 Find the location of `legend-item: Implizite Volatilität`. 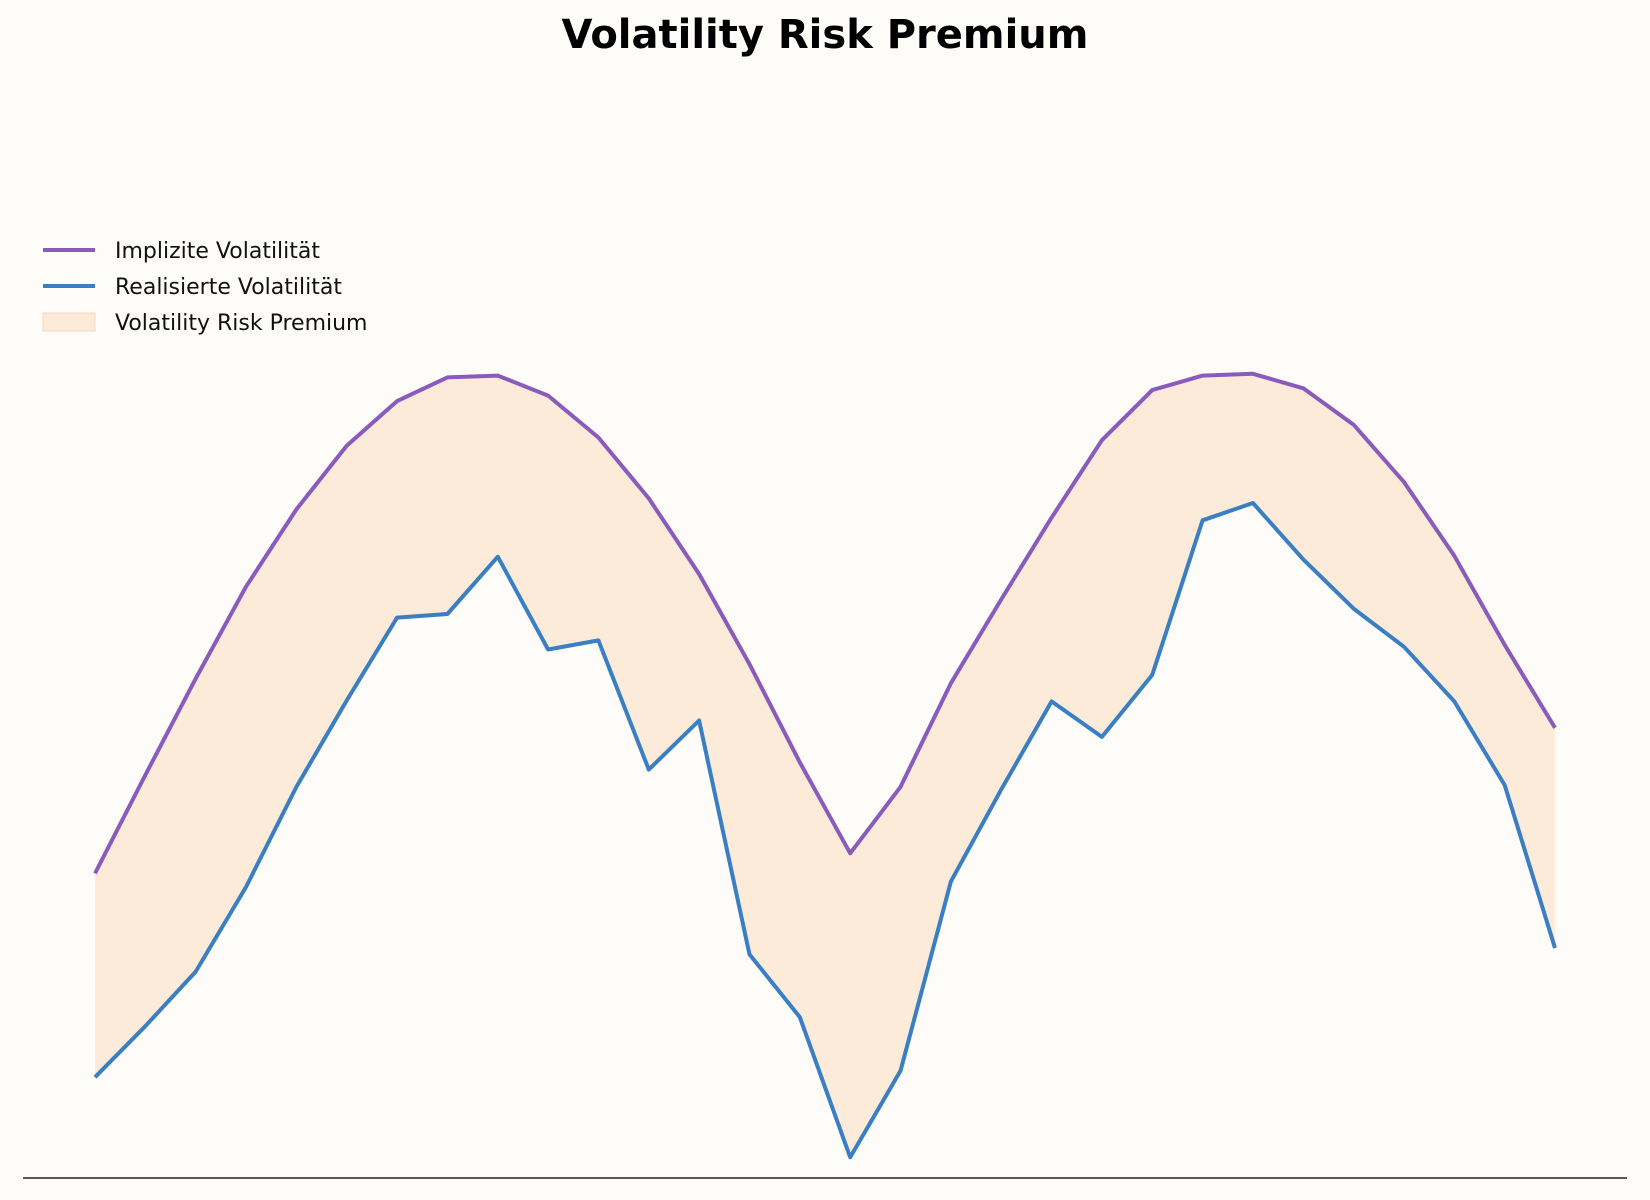

legend-item: Implizite Volatilität is located at coordinates (181, 251).